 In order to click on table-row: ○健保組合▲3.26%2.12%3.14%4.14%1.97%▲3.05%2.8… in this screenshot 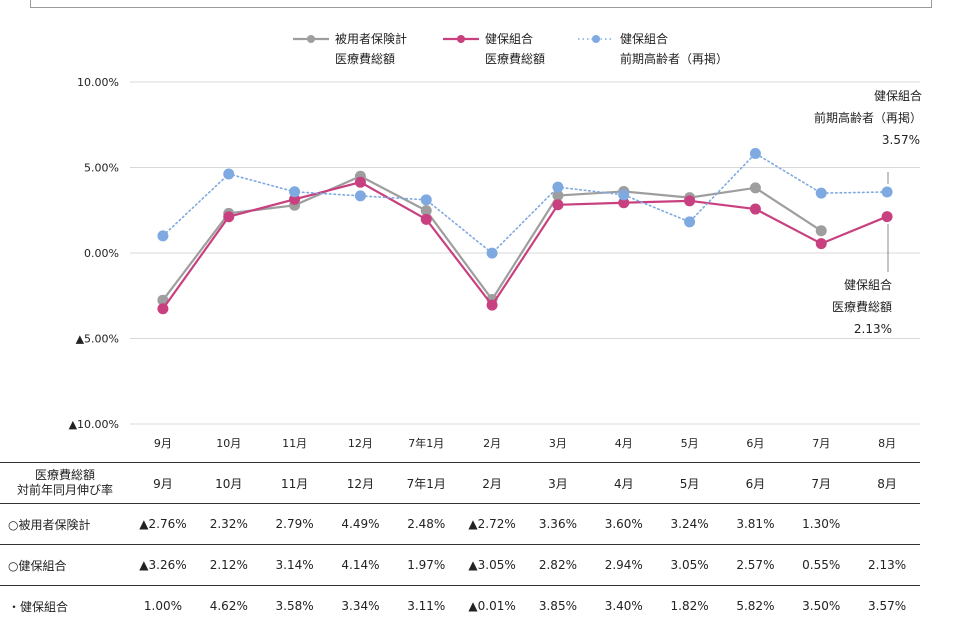, I will do `click(460, 565)`.